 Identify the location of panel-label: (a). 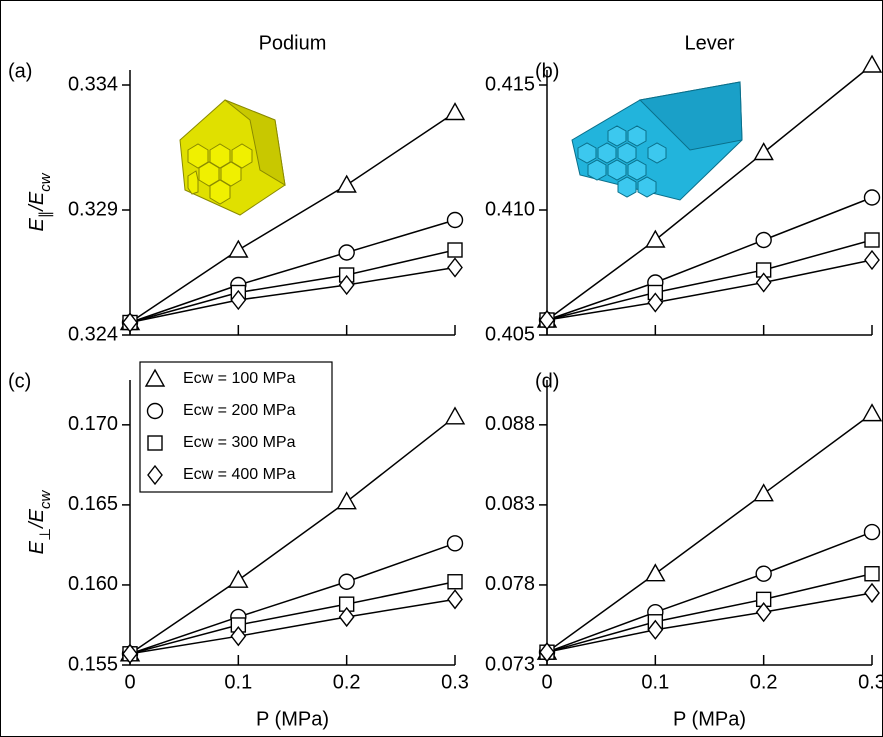
(20, 71).